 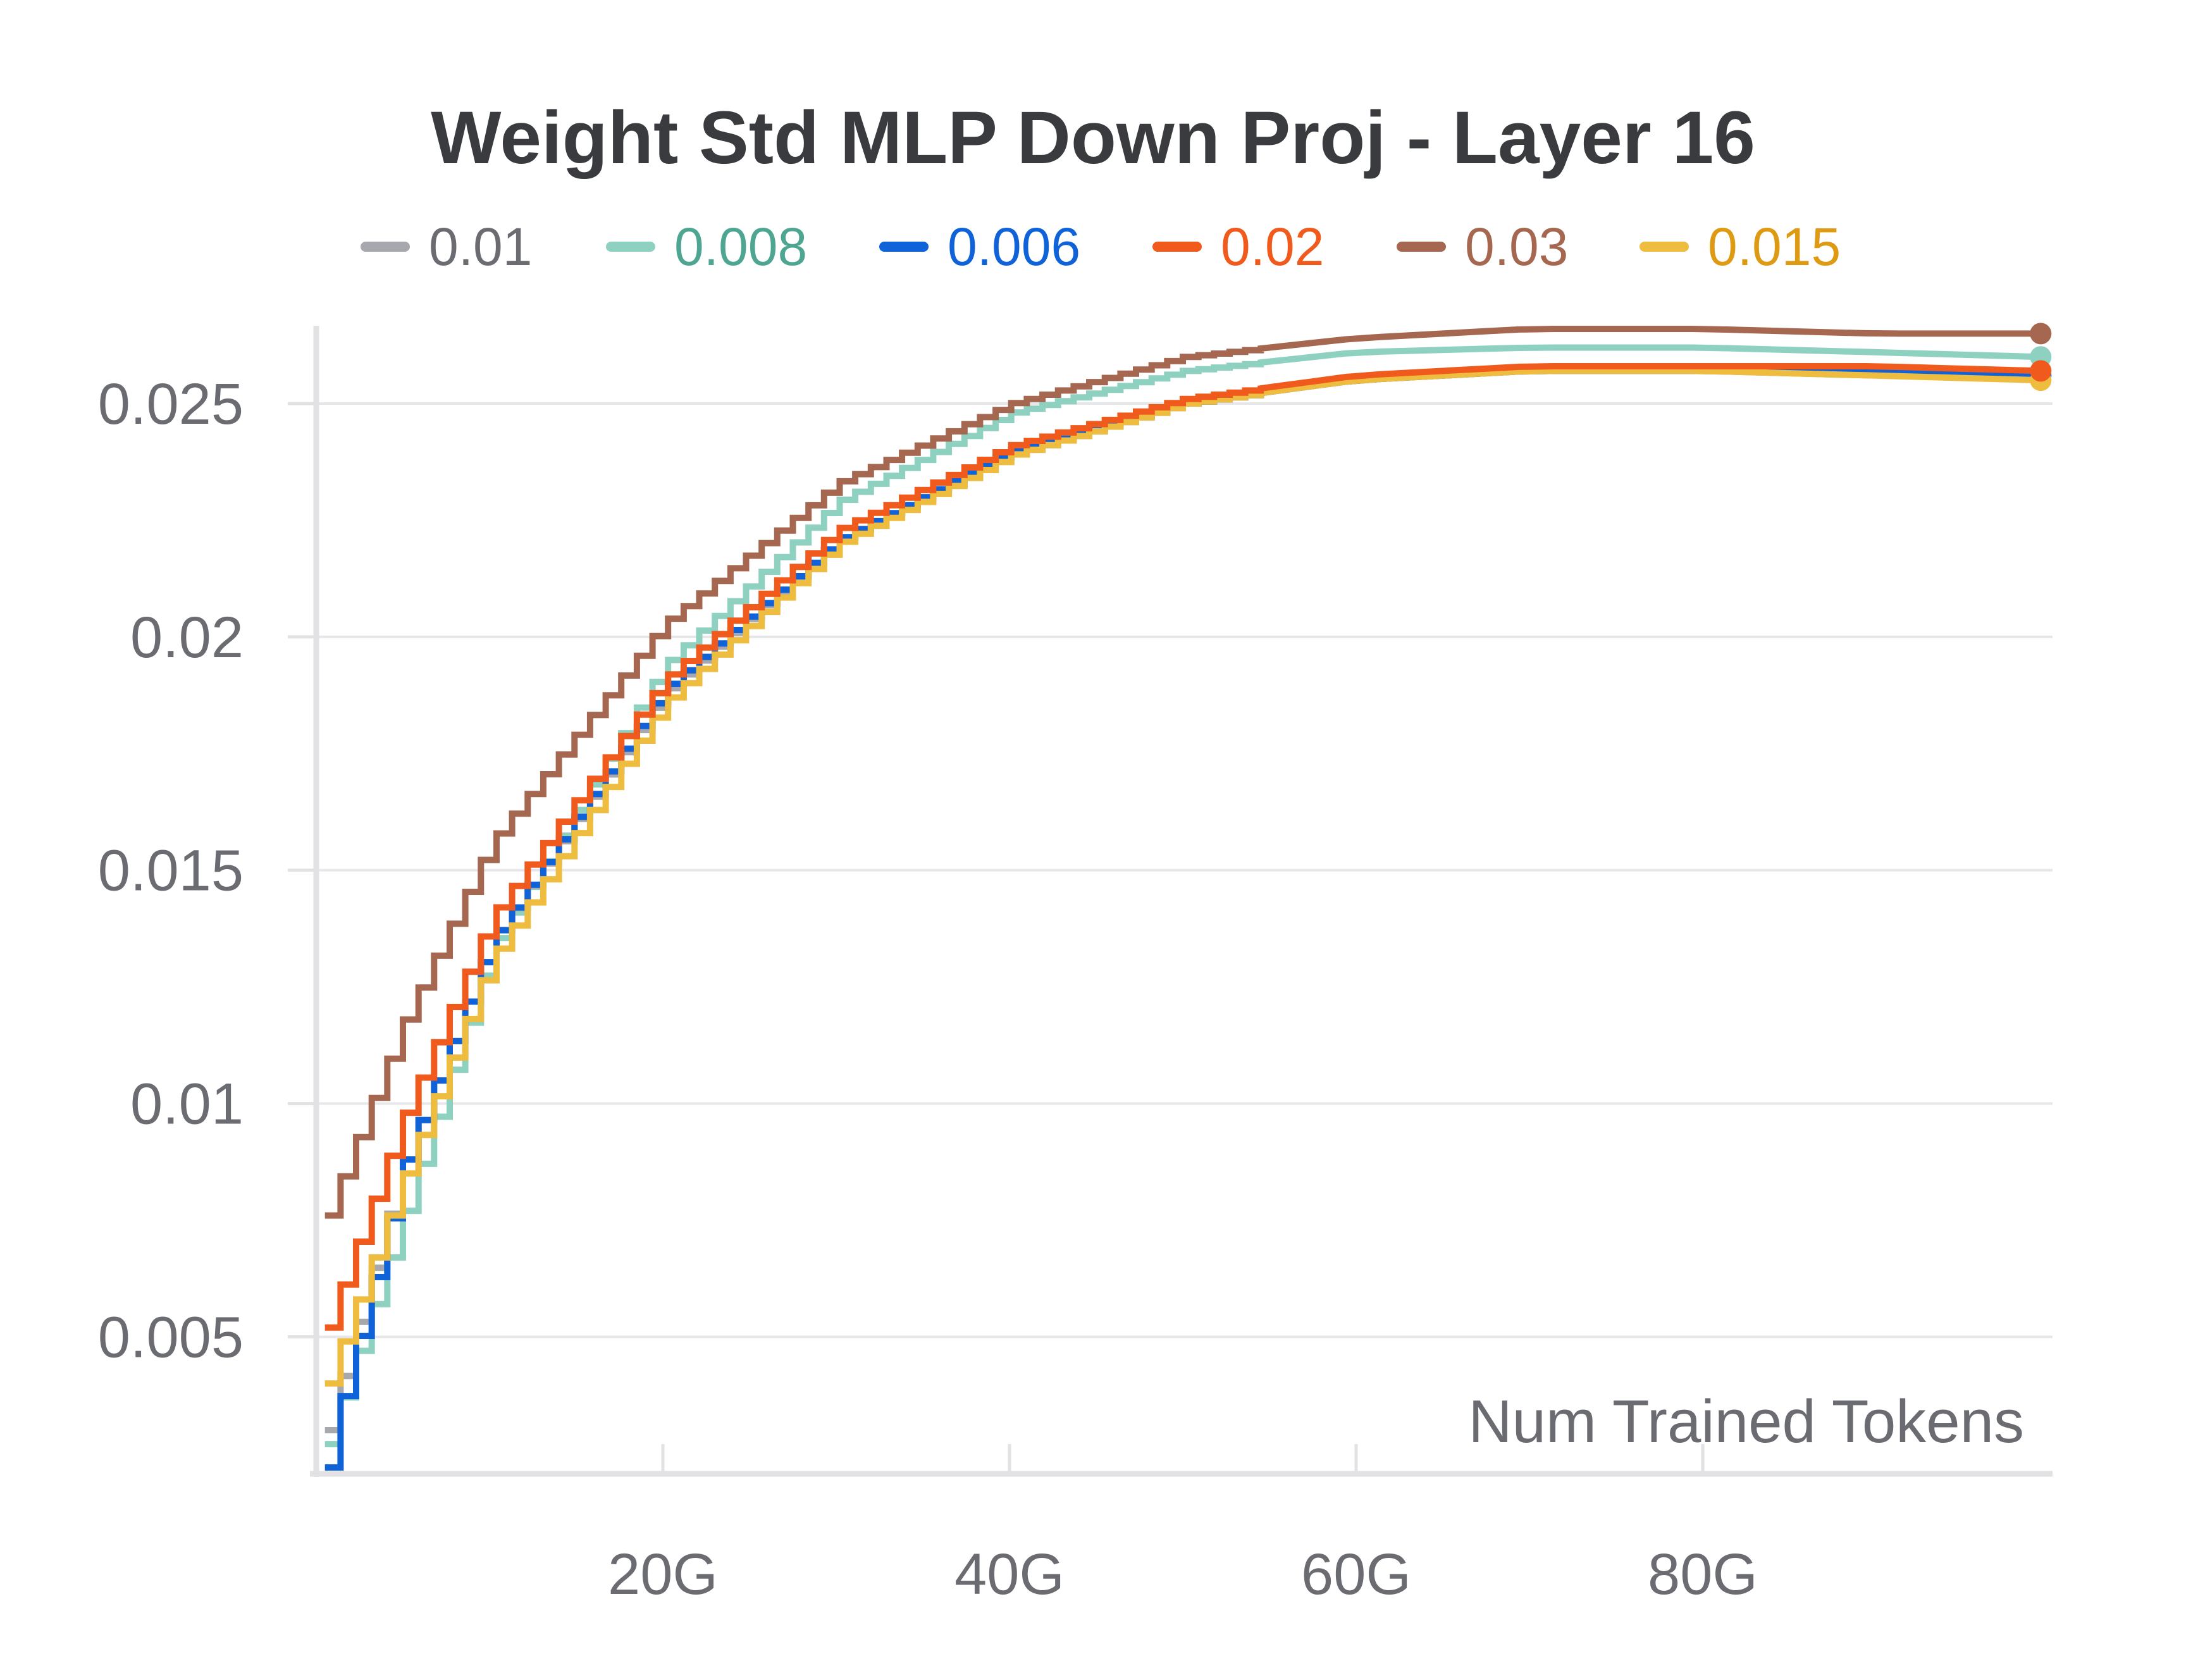 What do you see at coordinates (741, 246) in the screenshot?
I see `legend-label: 0.008` at bounding box center [741, 246].